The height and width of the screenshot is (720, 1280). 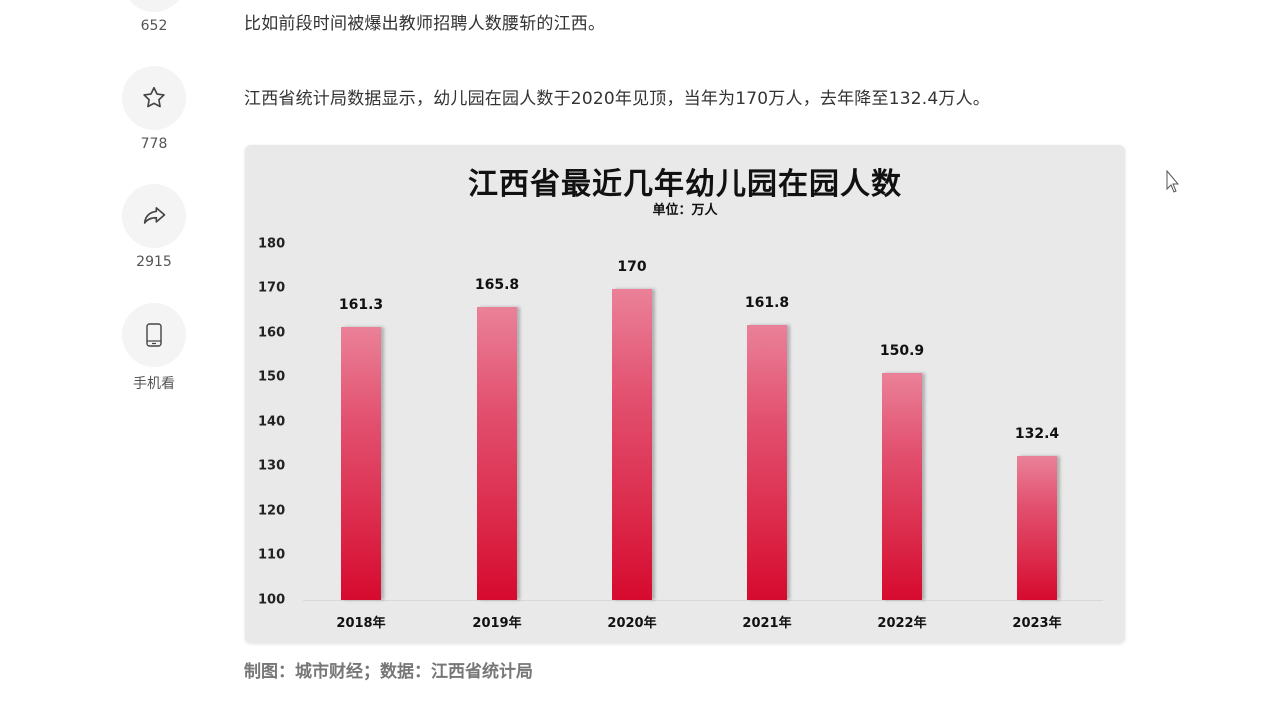 I want to click on bar-value-label: 170, so click(x=632, y=266).